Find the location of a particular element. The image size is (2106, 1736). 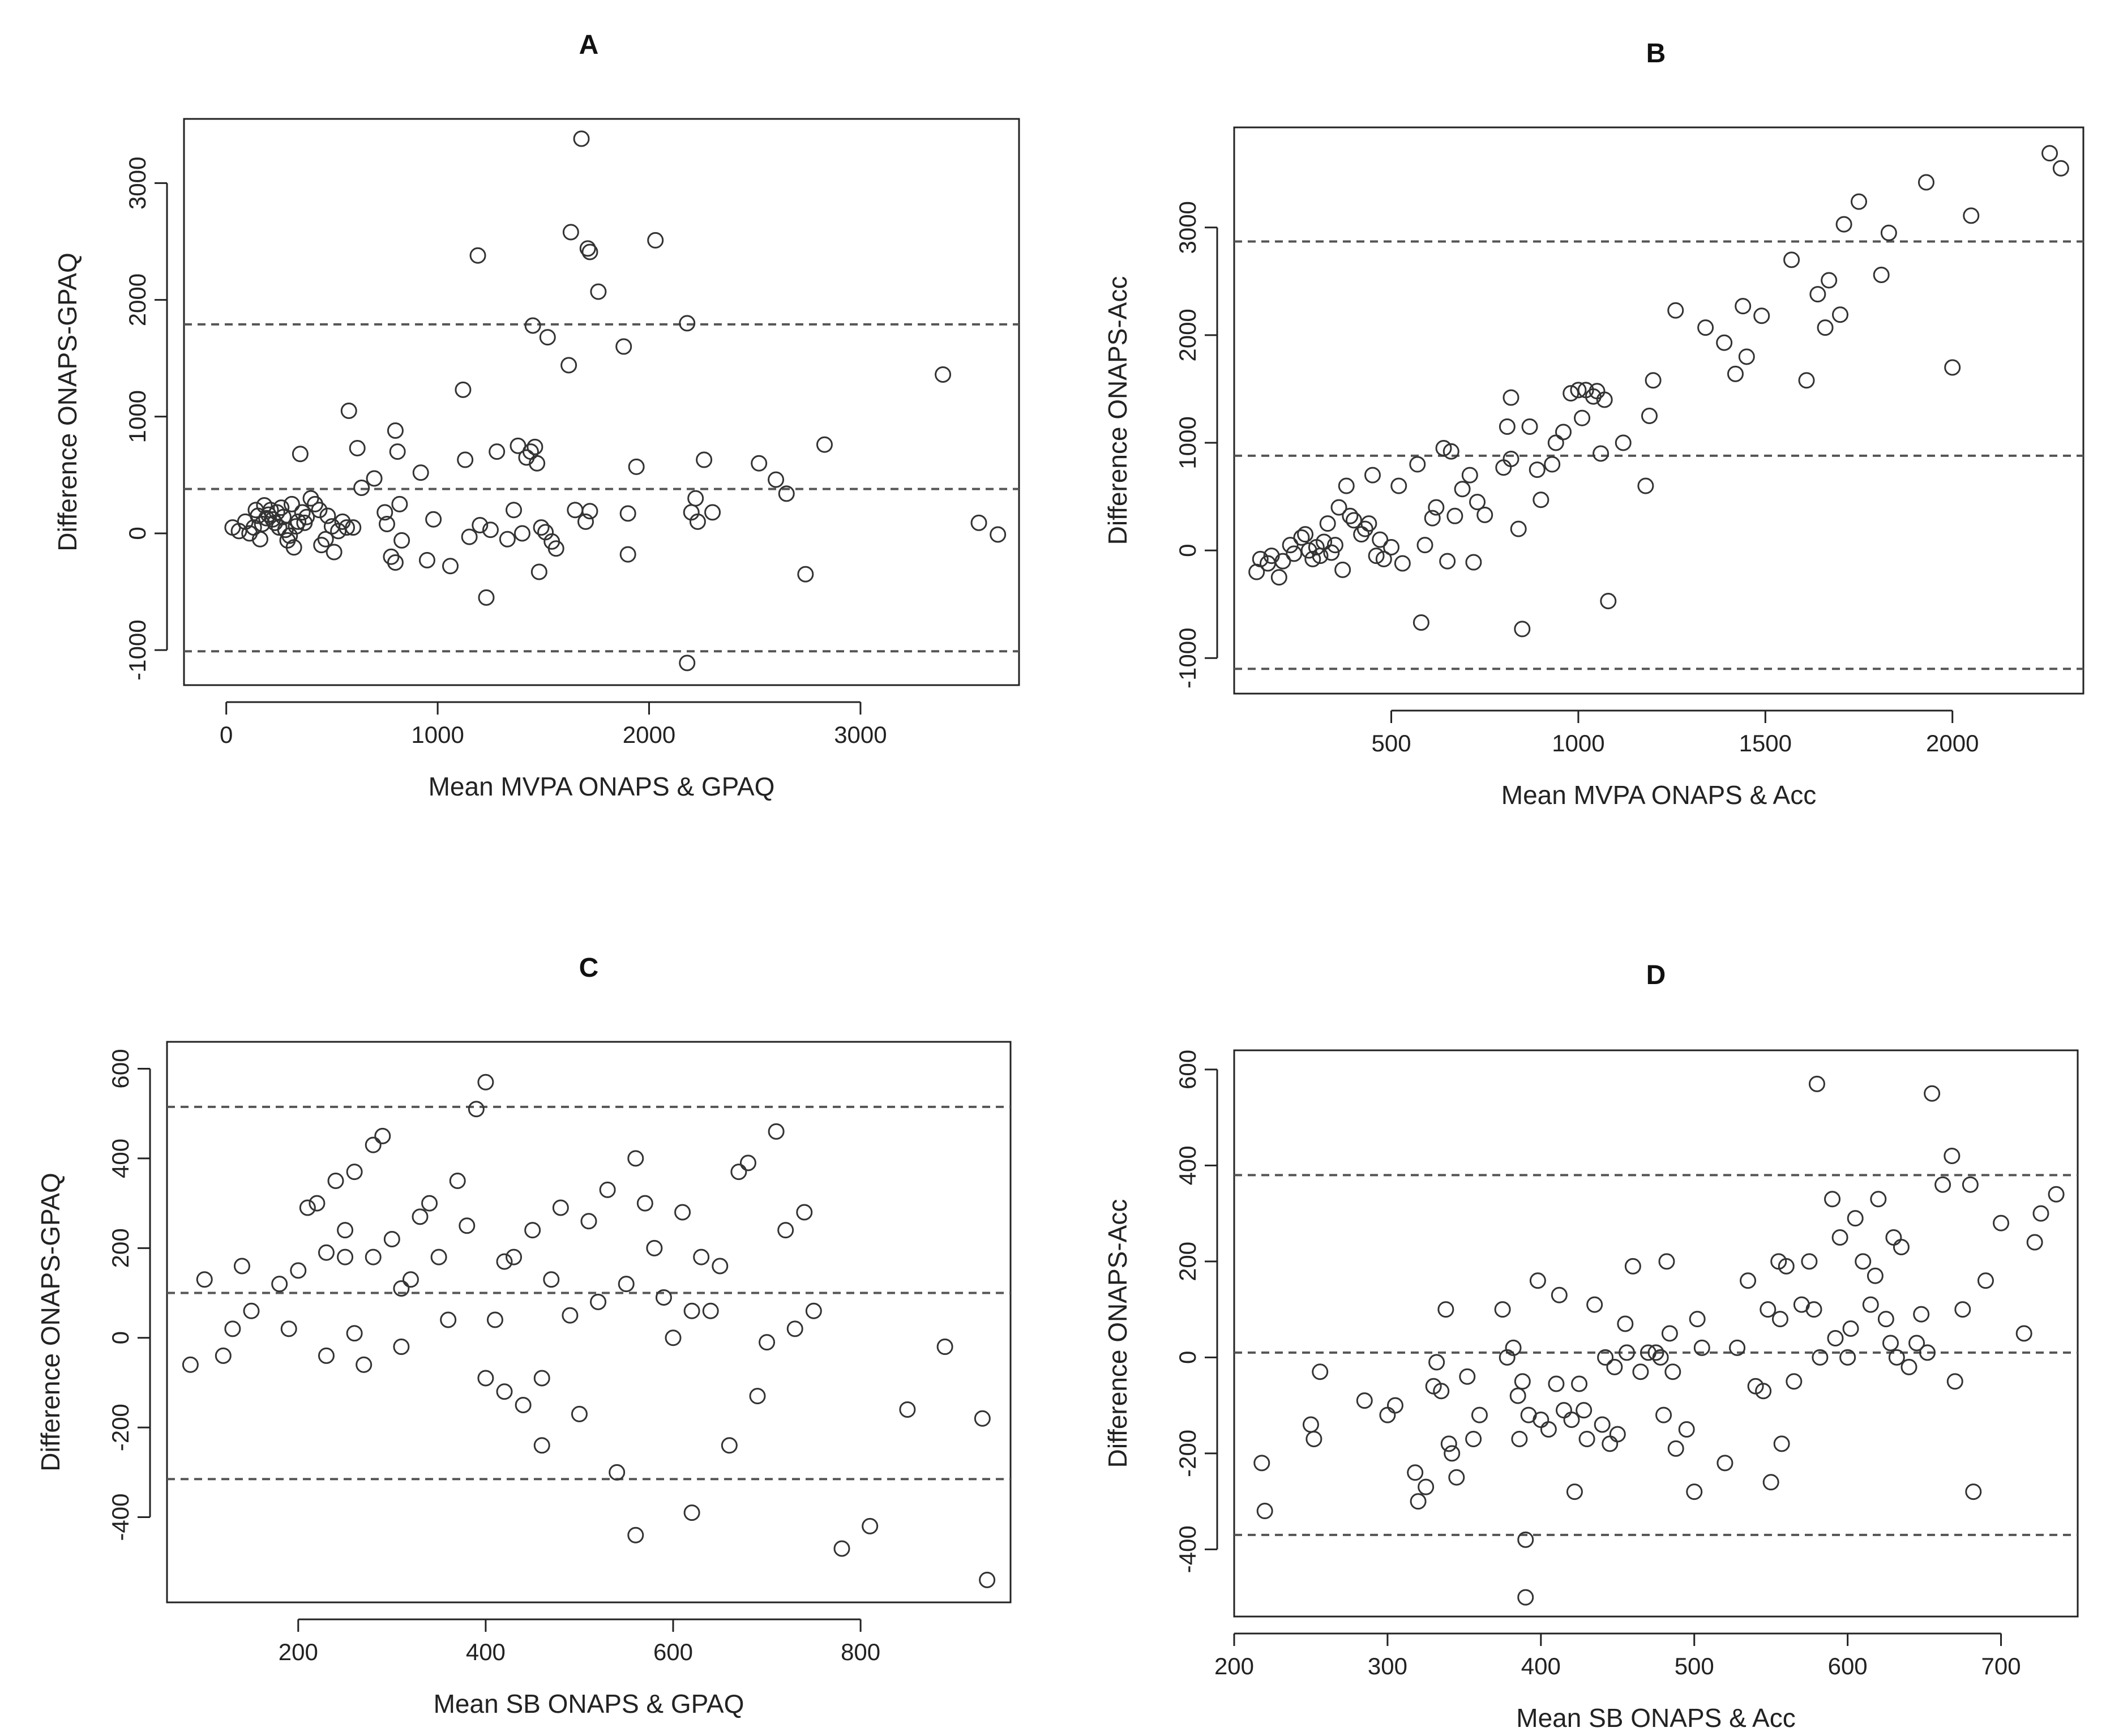

panel-a-points is located at coordinates (616, 401).